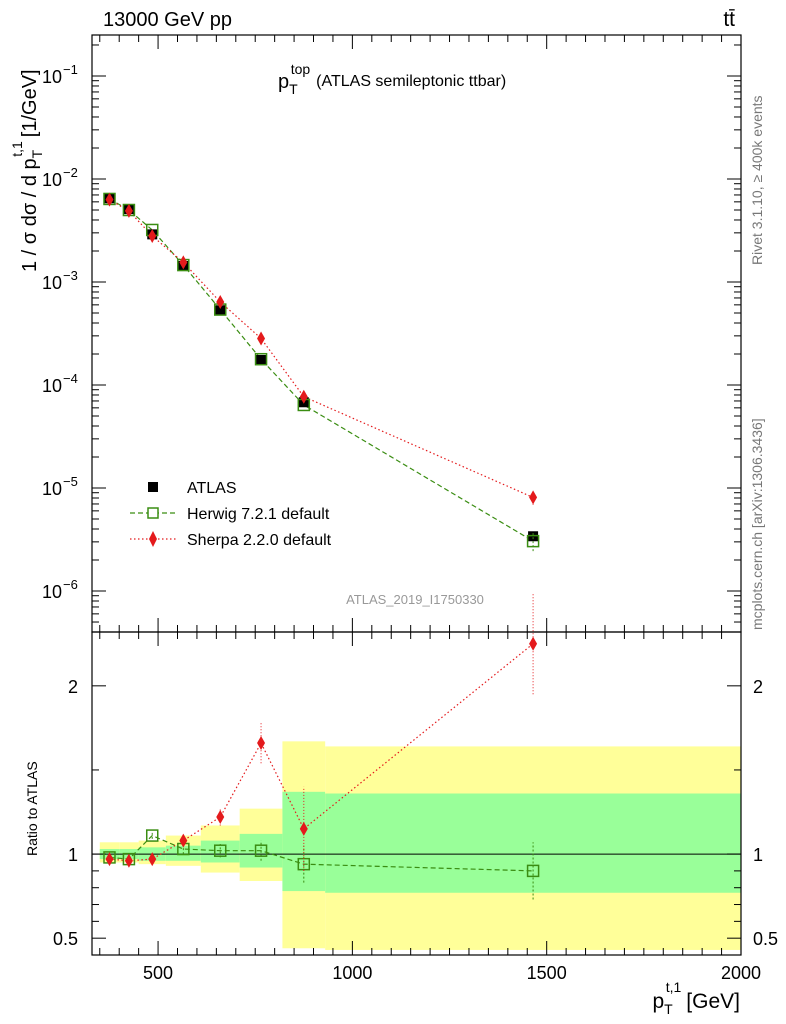  Describe the element at coordinates (352, 973) in the screenshot. I see `x-tick-label: 1000` at that location.